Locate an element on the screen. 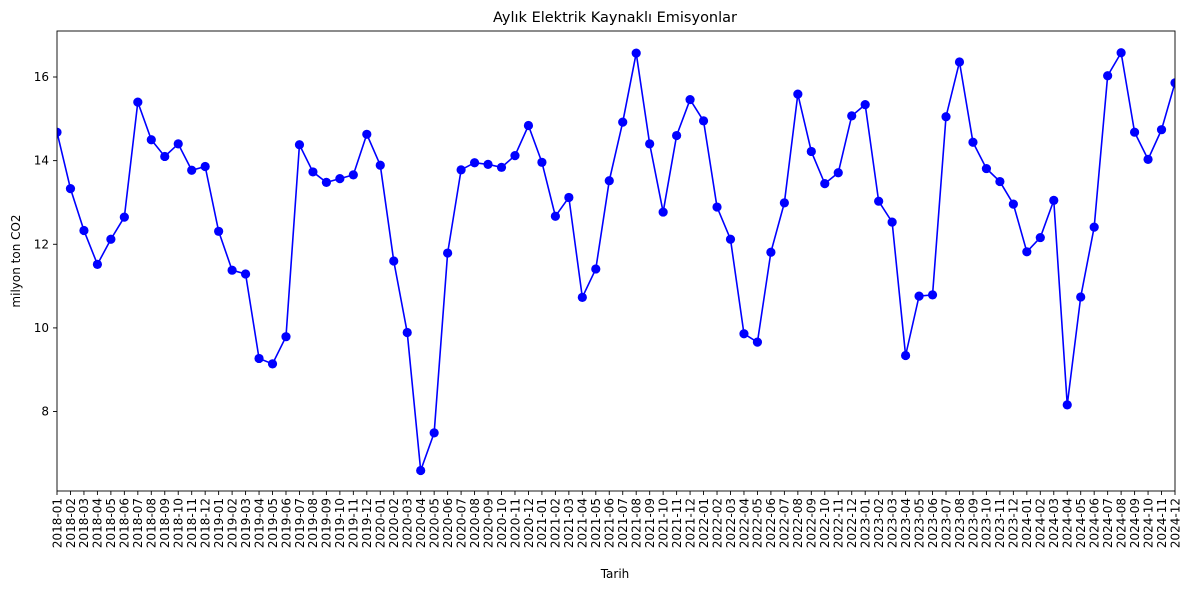 This screenshot has height=590, width=1190. x-tick-label: 2024-07 is located at coordinates (1108, 523).